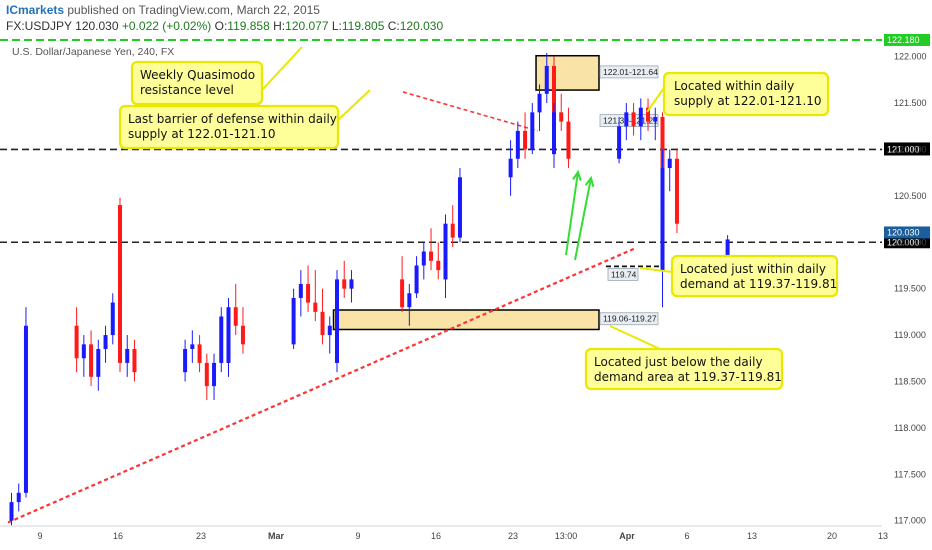  What do you see at coordinates (39, 26) in the screenshot?
I see `symbol: FX:USDJPY` at bounding box center [39, 26].